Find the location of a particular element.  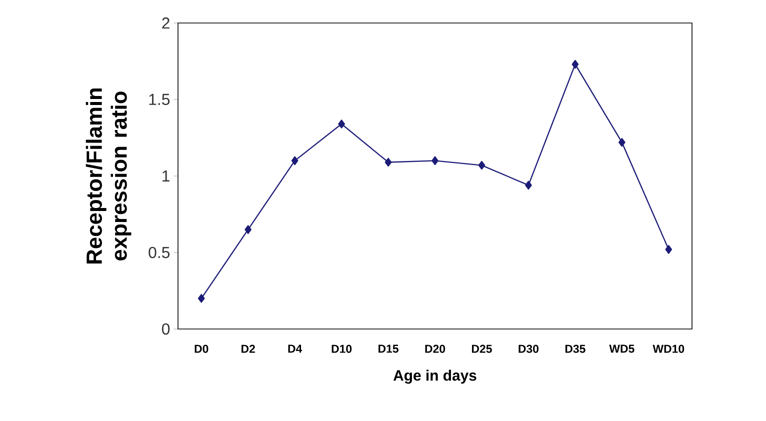

x-tick-label: D10 is located at coordinates (342, 348).